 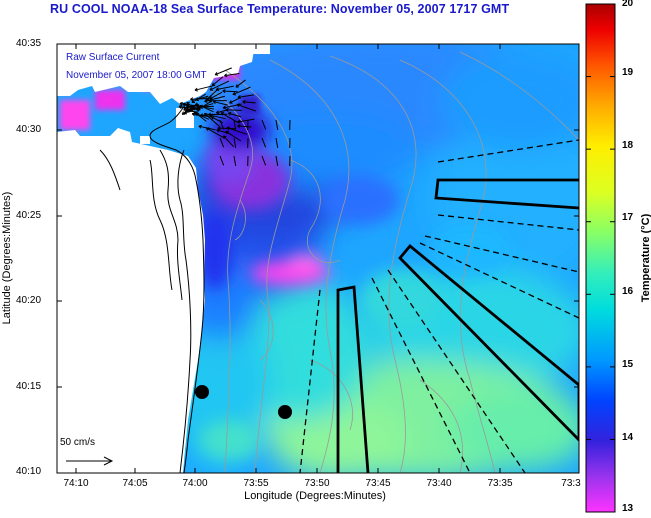 What do you see at coordinates (29, 300) in the screenshot?
I see `y-tick-label: 40:20` at bounding box center [29, 300].